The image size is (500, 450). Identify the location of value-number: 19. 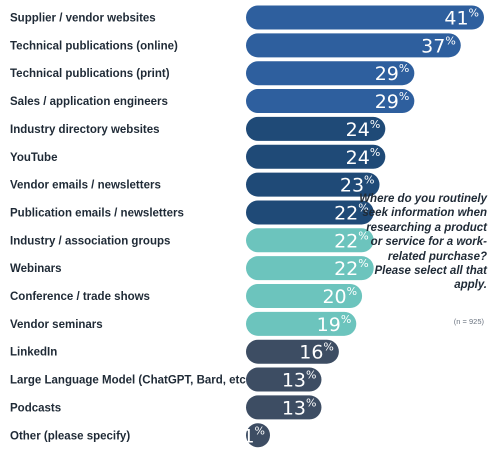
(329, 325).